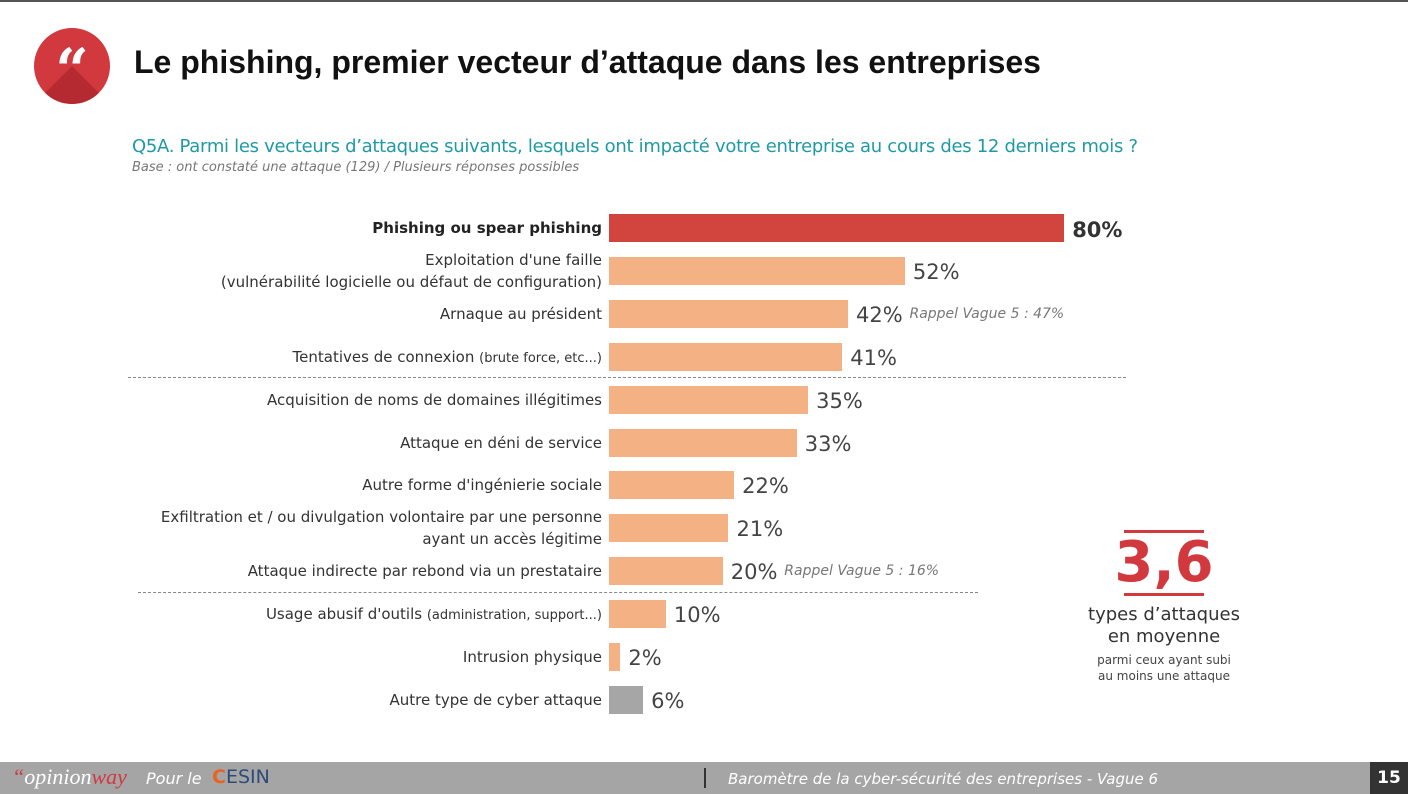  I want to click on category-label: Phishing ou spear phishing, so click(487, 228).